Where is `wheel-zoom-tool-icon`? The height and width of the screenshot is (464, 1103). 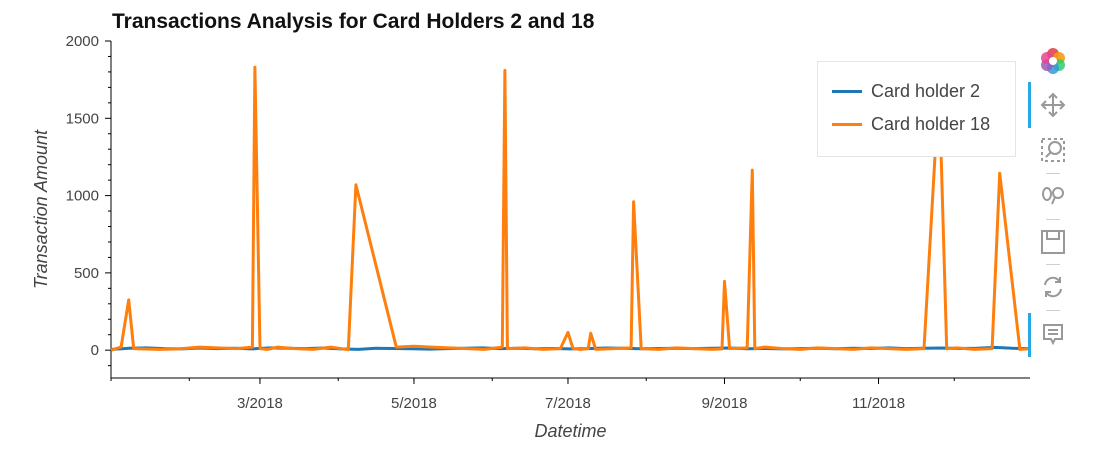 wheel-zoom-tool-icon is located at coordinates (1053, 195).